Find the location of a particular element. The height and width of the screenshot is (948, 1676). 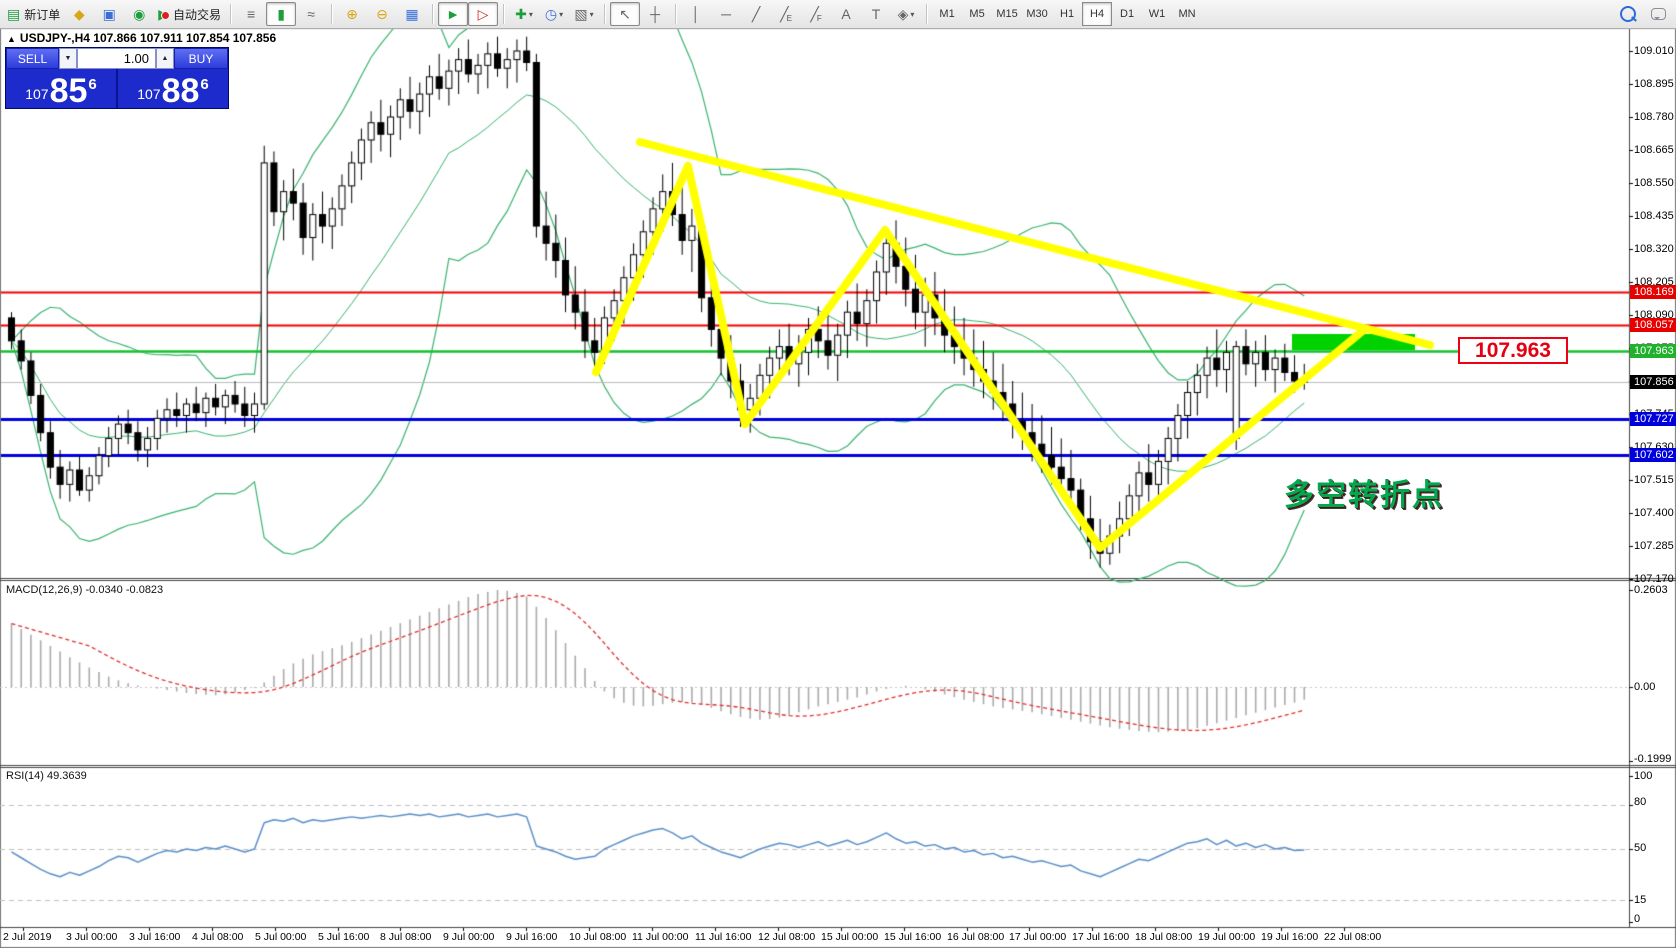

price-badge-107727: 107.727 is located at coordinates (1653, 419).